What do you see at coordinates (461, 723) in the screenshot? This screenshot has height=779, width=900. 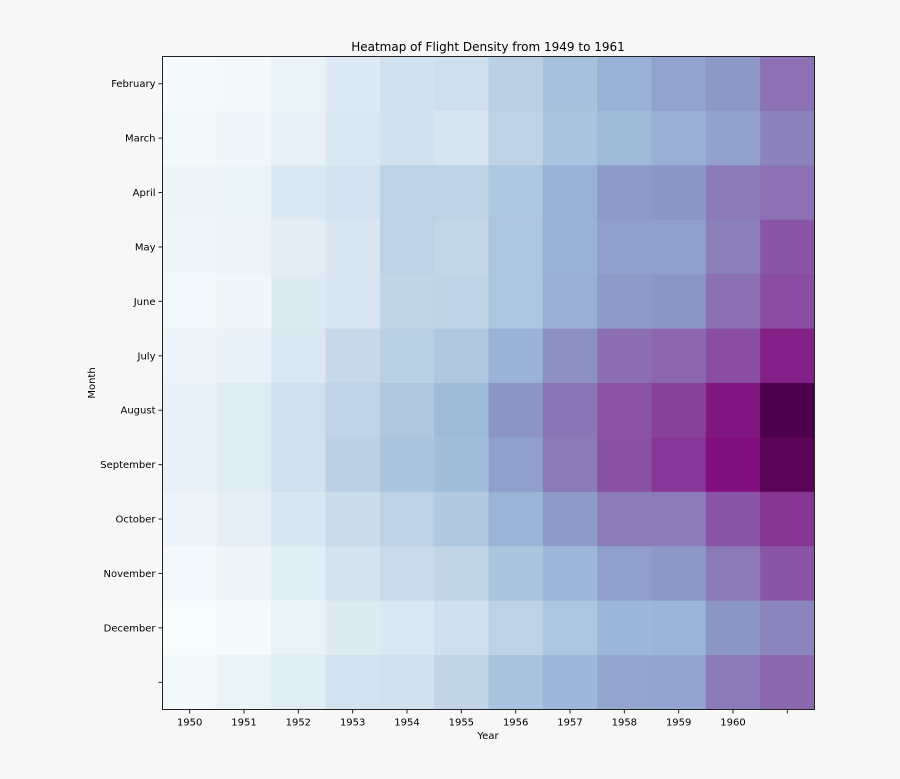 I see `x-tick-label: 1955` at bounding box center [461, 723].